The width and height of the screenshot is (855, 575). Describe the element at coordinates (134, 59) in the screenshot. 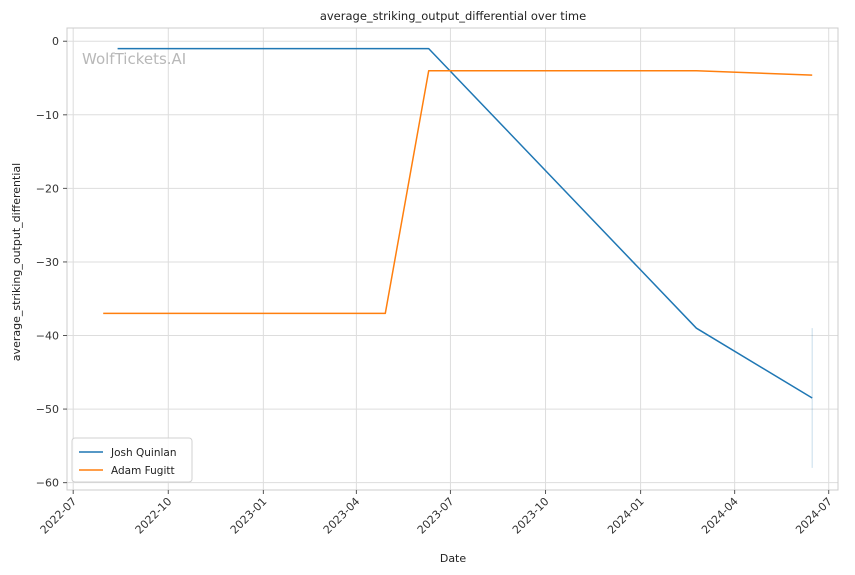

I see `watermark-text: WolfTickets.AI` at that location.